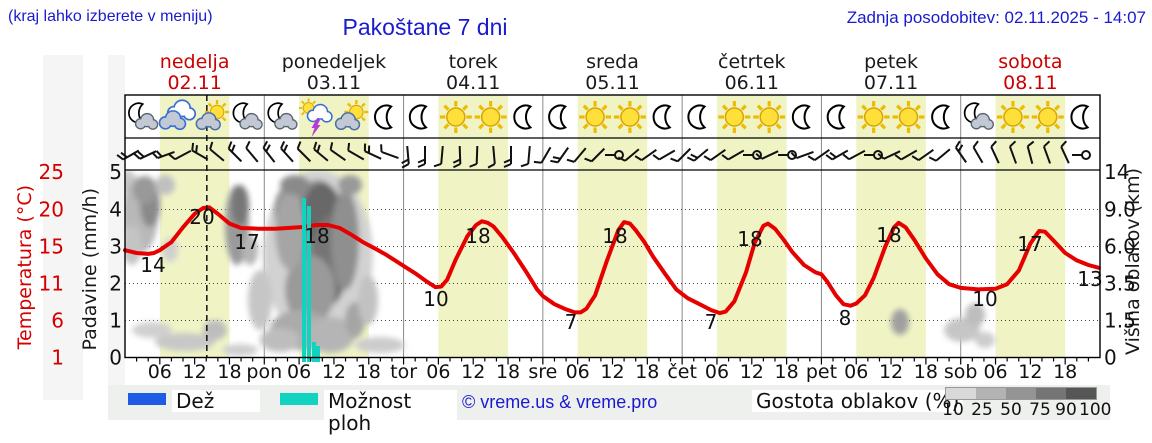 Image resolution: width=1152 pixels, height=443 pixels. I want to click on axis-tick-label: 20, so click(51, 210).